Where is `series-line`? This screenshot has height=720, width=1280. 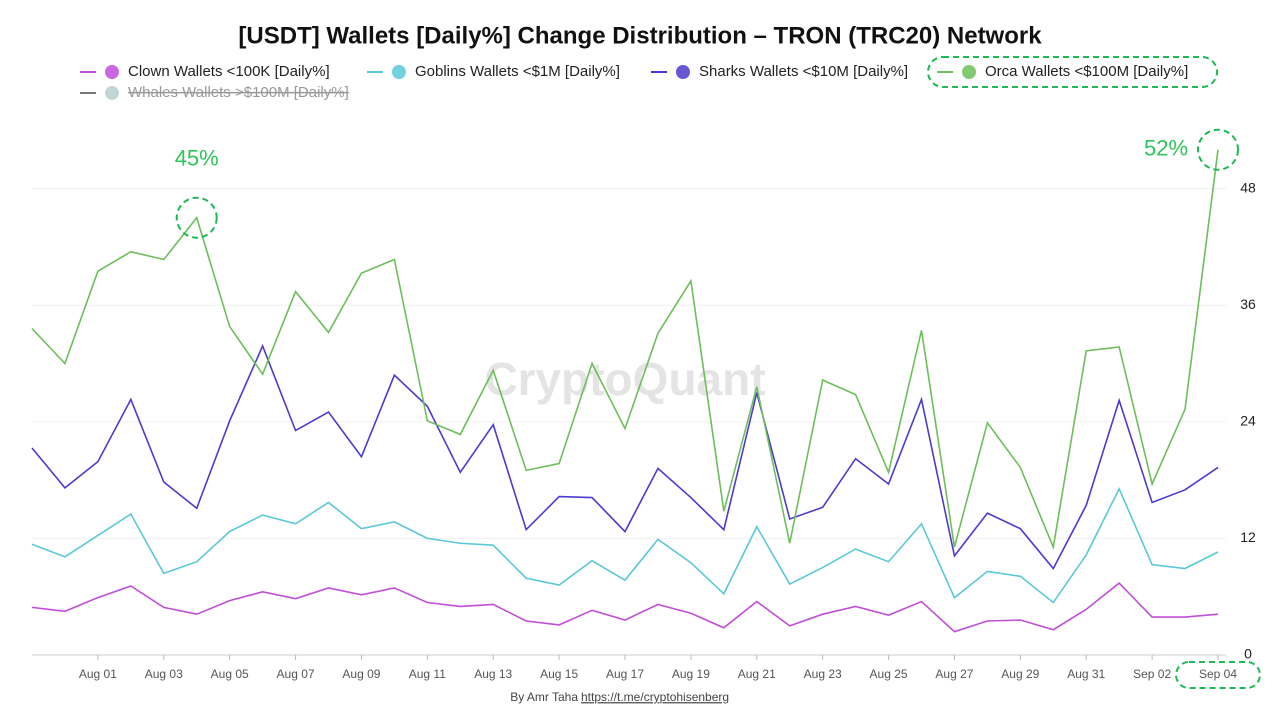
series-line is located at coordinates (625, 607).